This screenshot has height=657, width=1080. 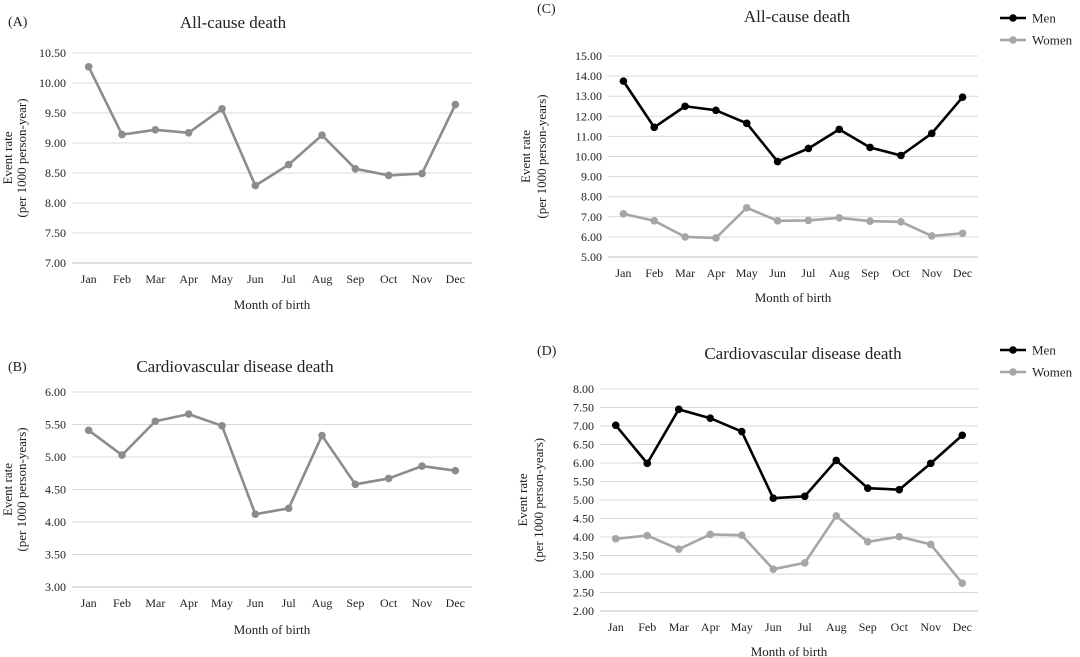 I want to click on y-tick-label: 7.50, so click(x=583, y=408).